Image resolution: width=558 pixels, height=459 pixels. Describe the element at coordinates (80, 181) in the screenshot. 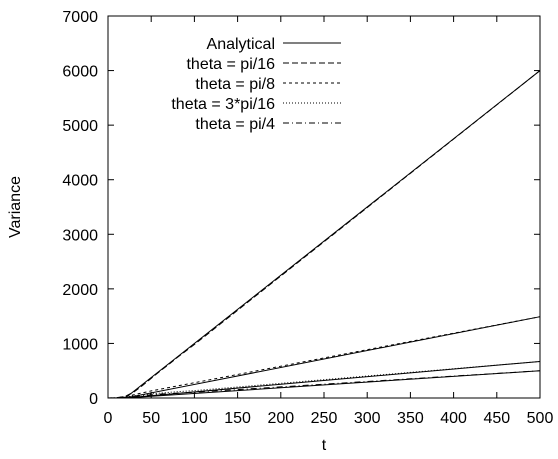

I see `y-tick-label: 4000` at that location.